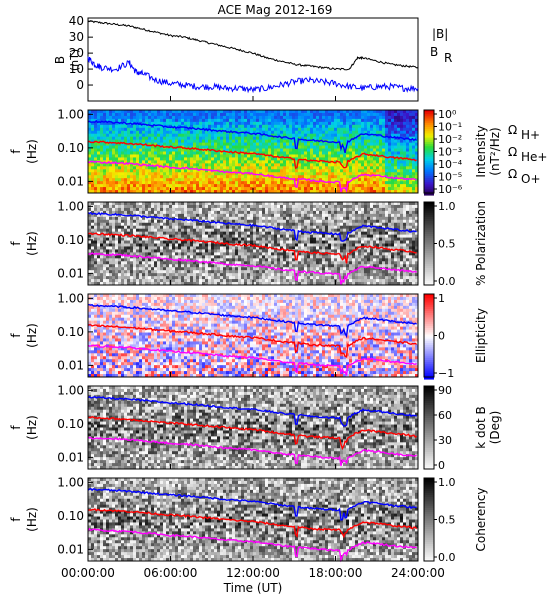 The image size is (550, 600). I want to click on intensity-yunit: (Hz), so click(32, 151).